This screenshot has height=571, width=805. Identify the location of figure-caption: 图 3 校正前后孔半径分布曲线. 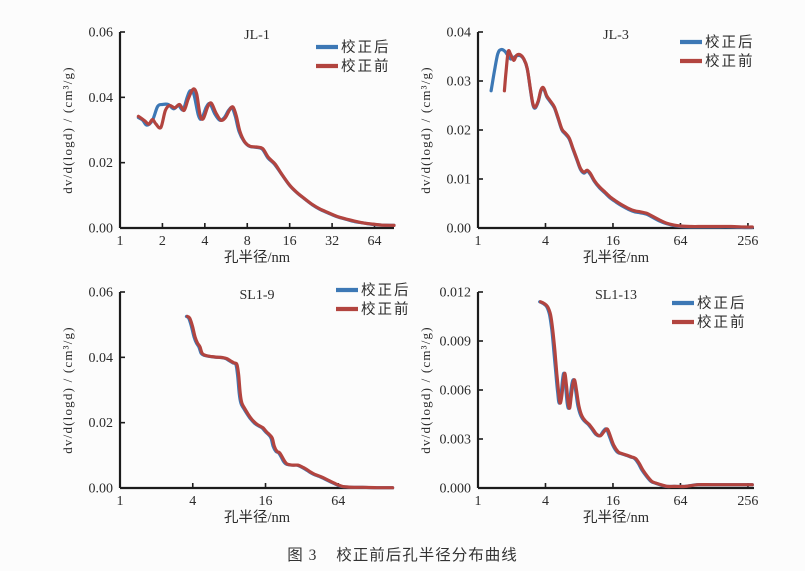
(402, 554).